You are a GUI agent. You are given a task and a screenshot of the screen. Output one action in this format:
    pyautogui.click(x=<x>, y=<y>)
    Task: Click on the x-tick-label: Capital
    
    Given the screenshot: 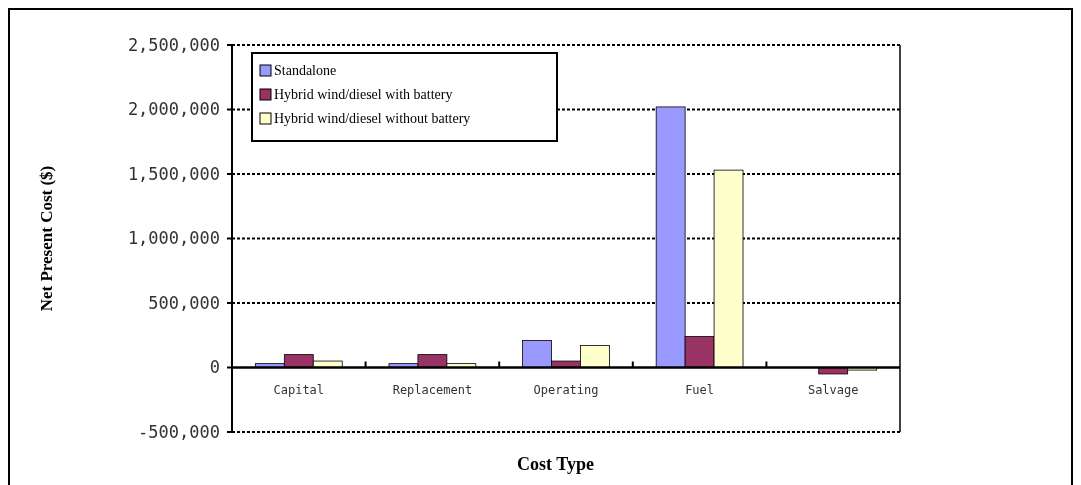 What is the action you would take?
    pyautogui.click(x=299, y=389)
    